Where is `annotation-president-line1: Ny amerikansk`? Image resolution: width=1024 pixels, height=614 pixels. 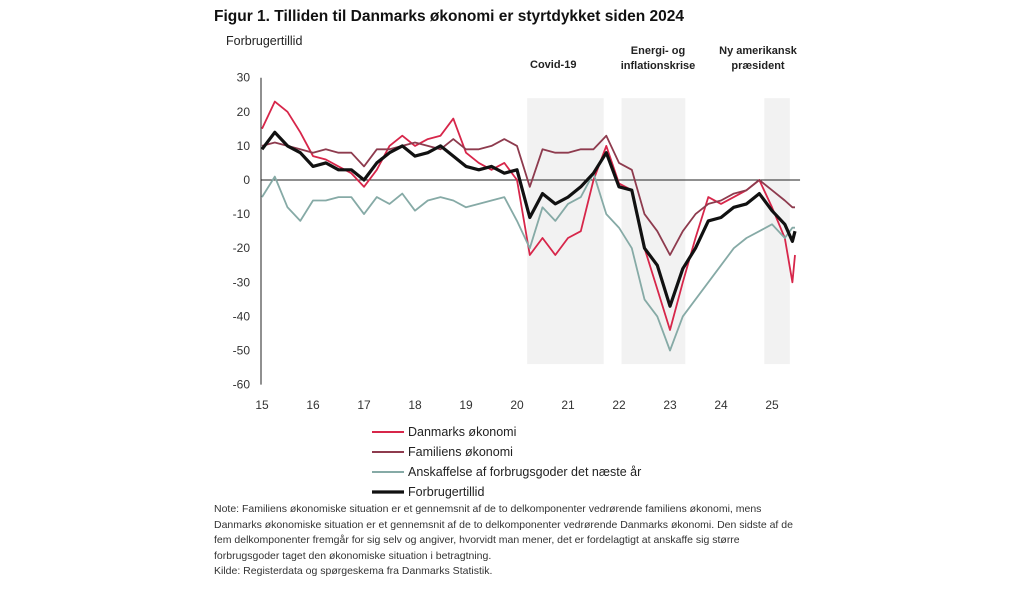 annotation-president-line1: Ny amerikansk is located at coordinates (758, 51).